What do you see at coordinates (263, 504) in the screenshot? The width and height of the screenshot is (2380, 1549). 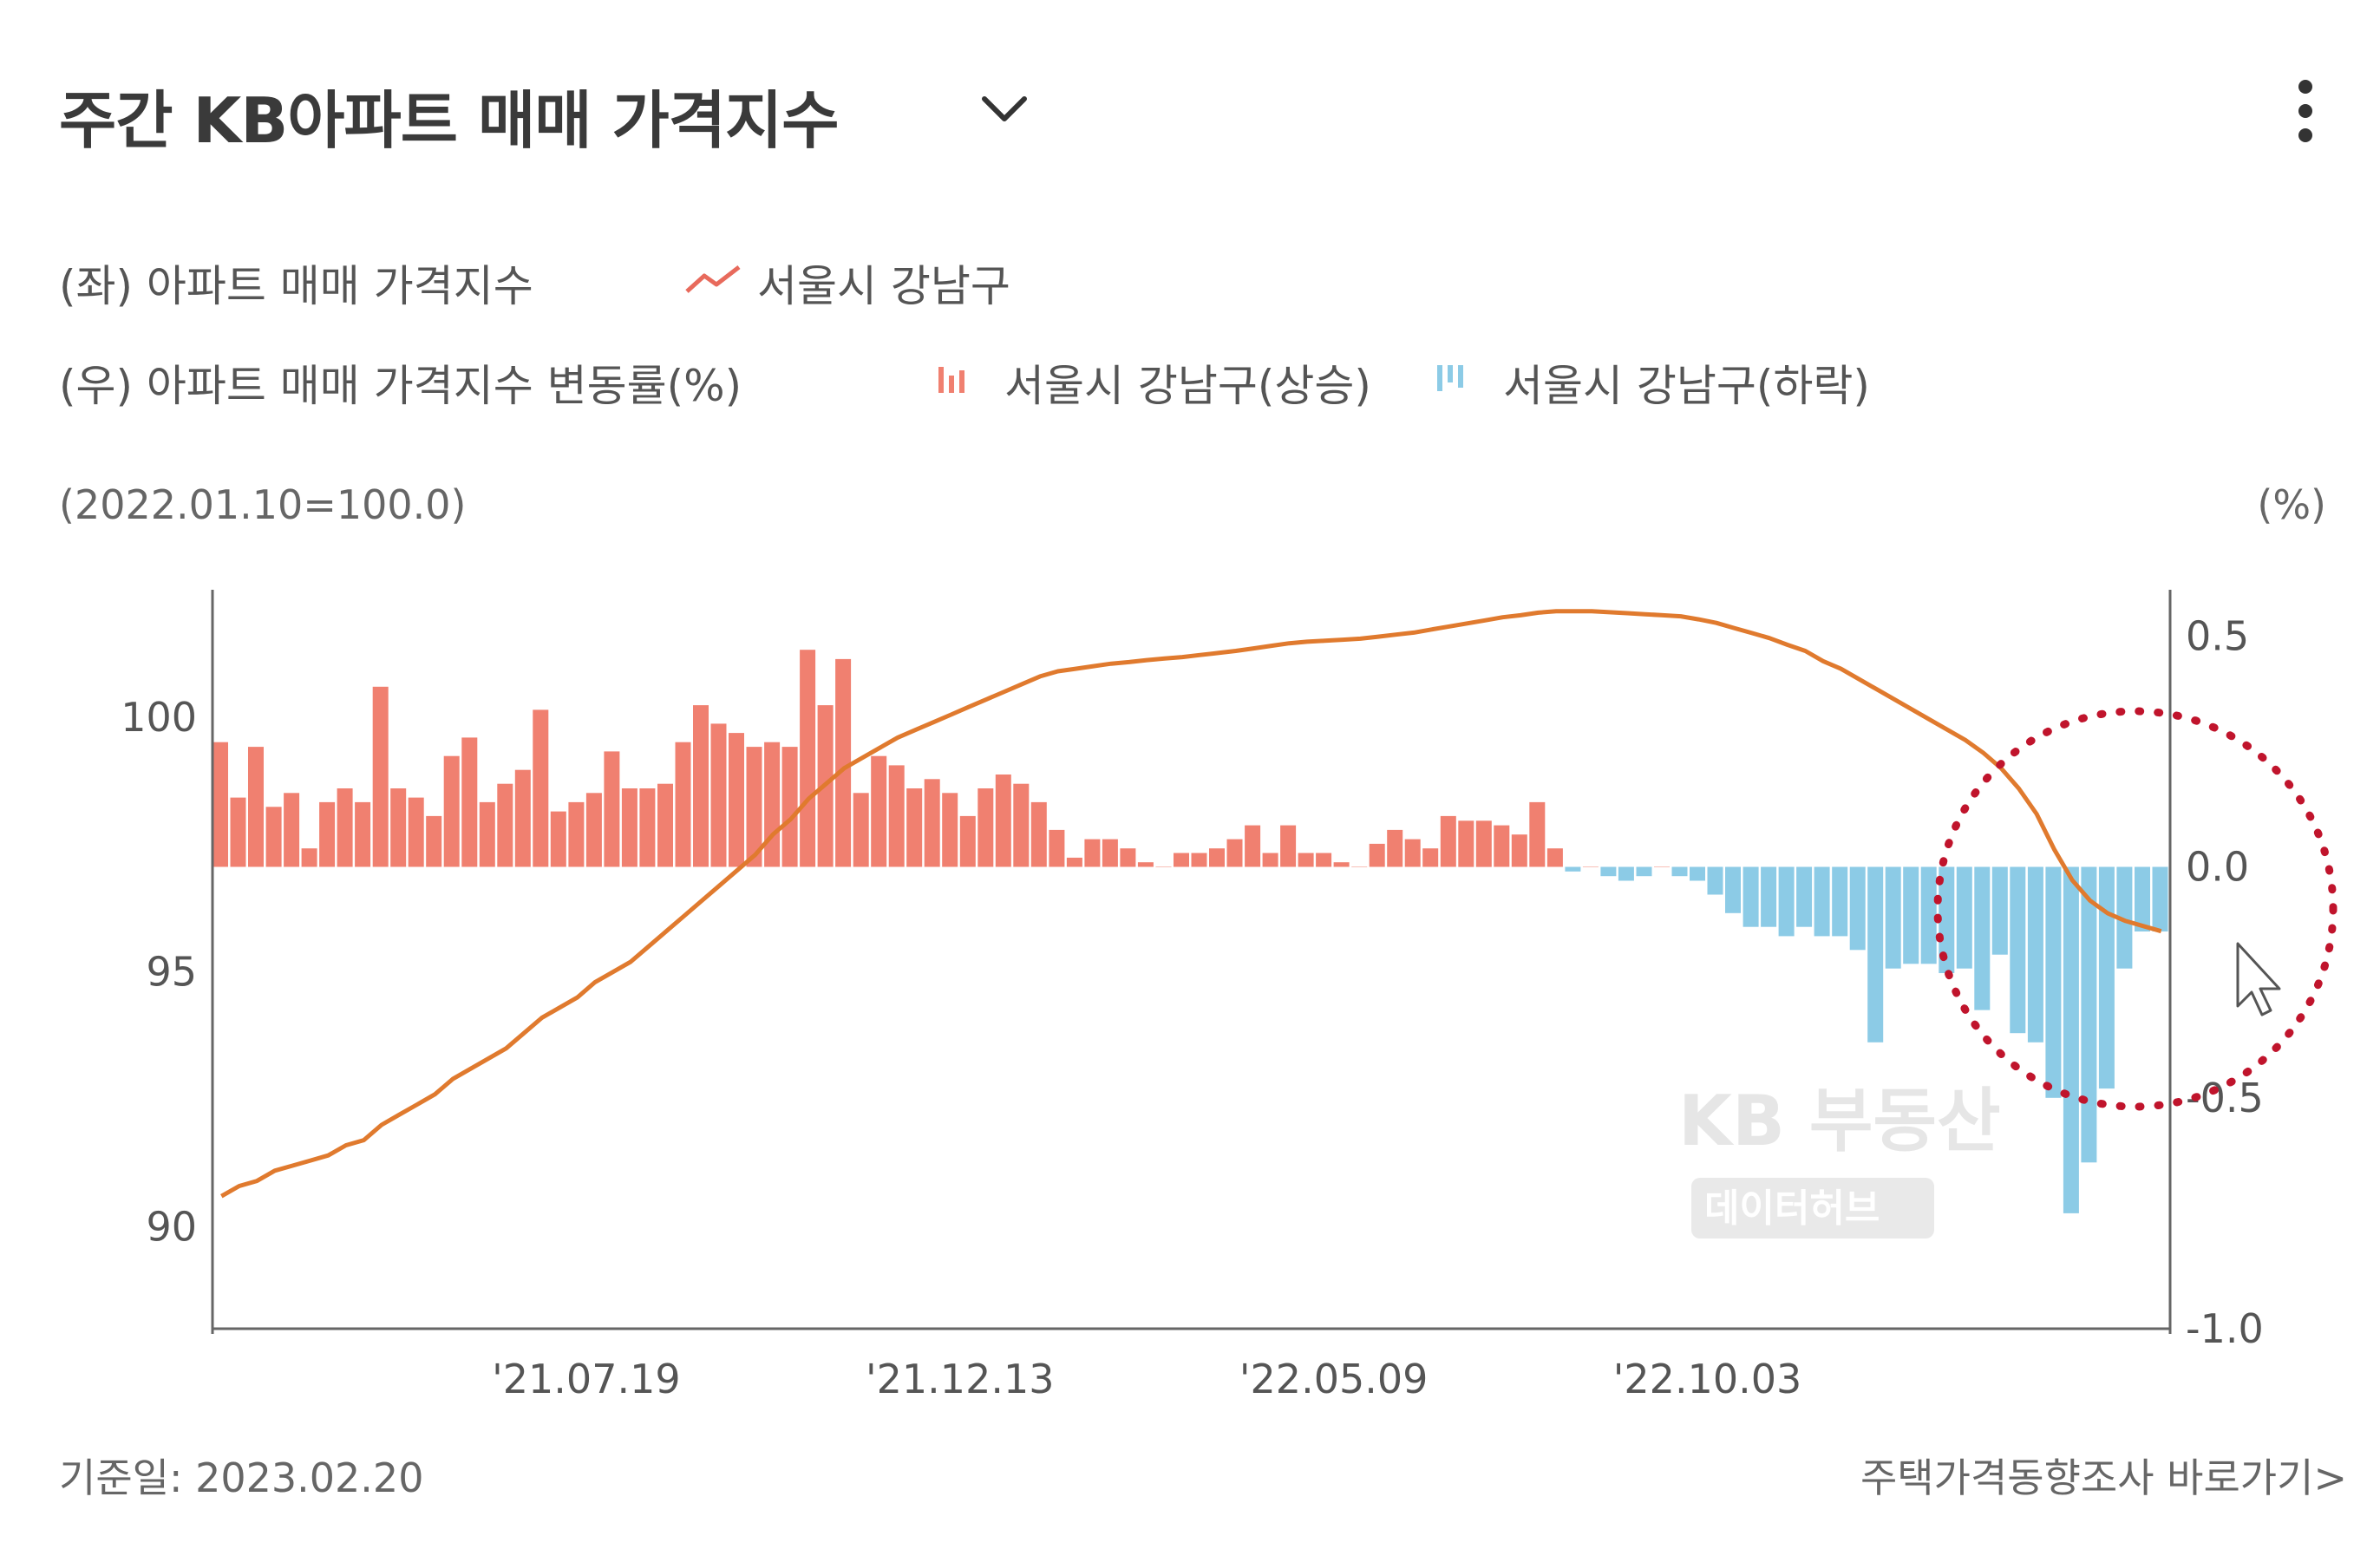 I see `left-axis-unit: (2022.01.10=100.0)` at bounding box center [263, 504].